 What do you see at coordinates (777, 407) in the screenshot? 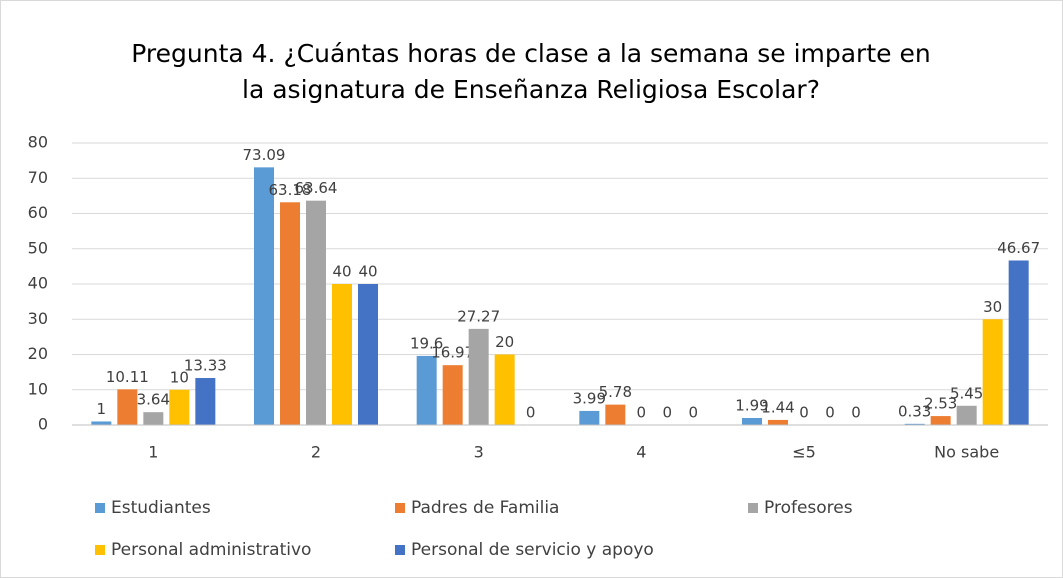
I see `data-label: 1.44` at bounding box center [777, 407].